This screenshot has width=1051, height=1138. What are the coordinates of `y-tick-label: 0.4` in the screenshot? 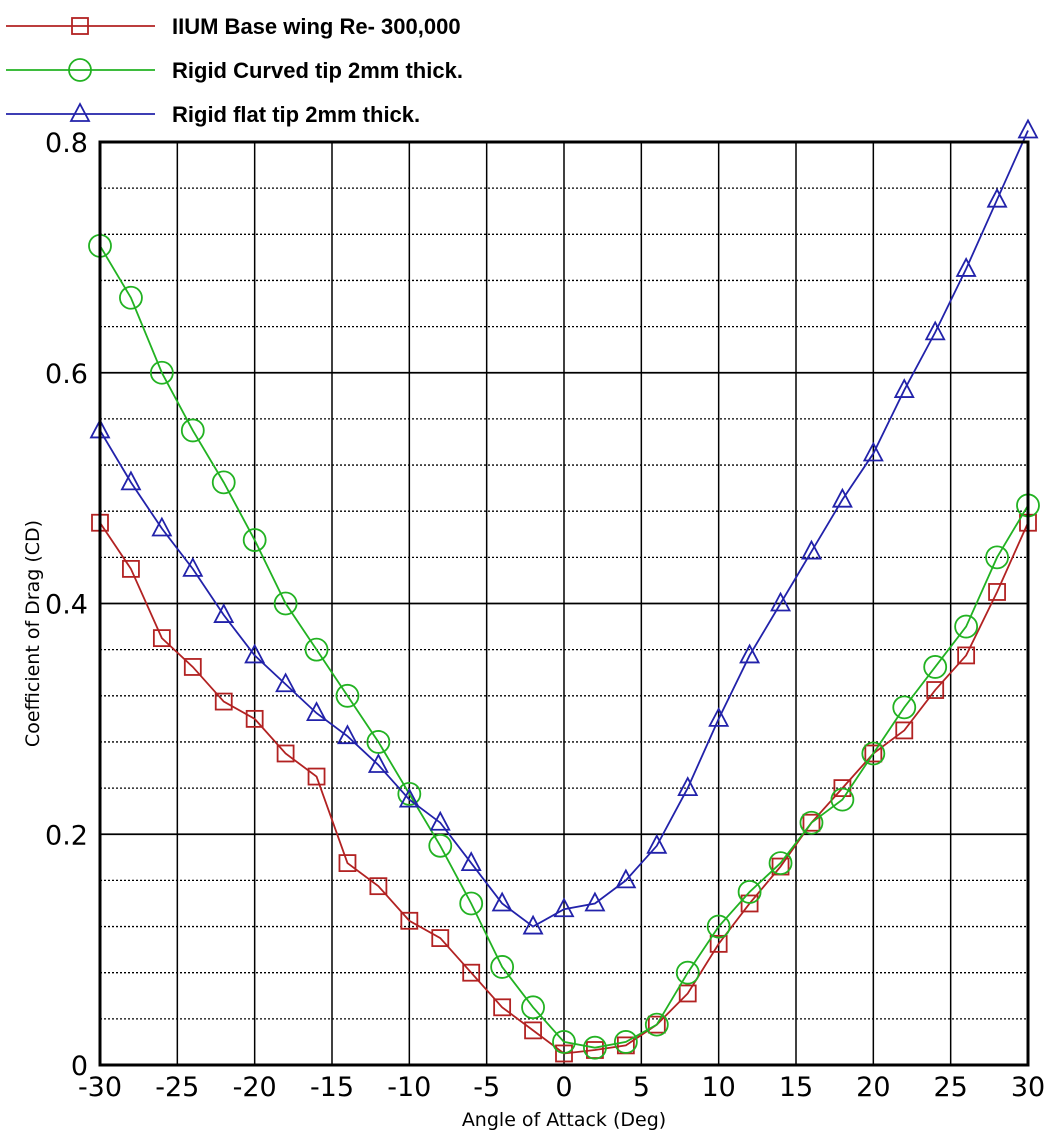 It's located at (66, 605).